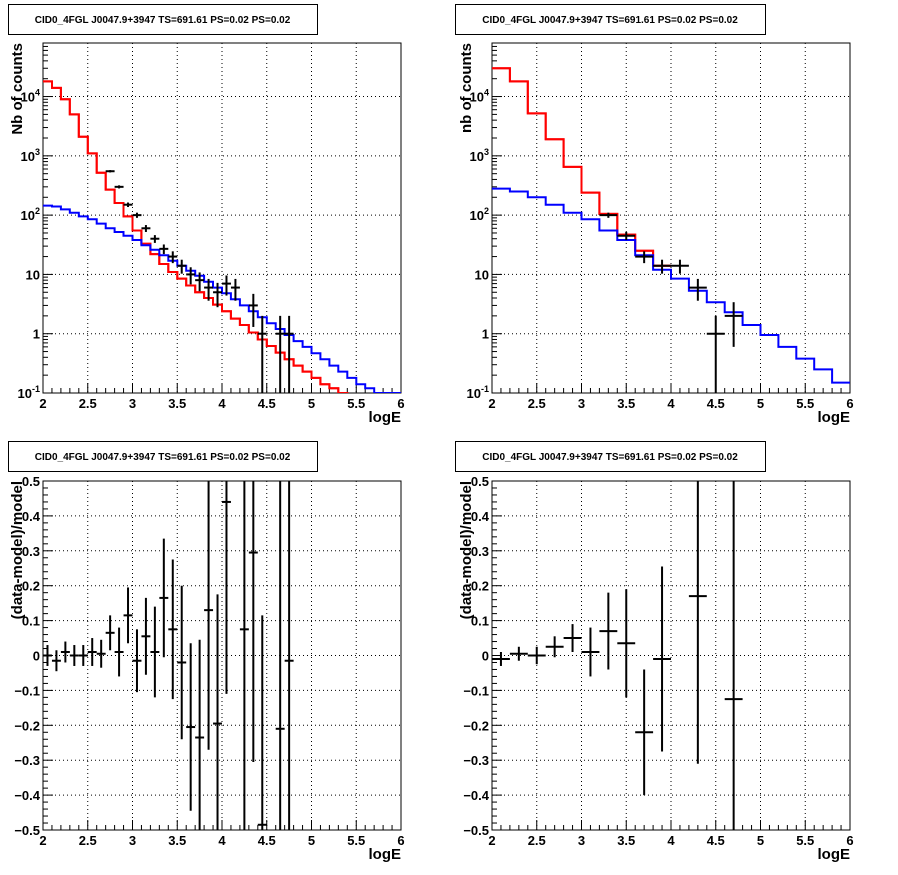 This screenshot has height=875, width=898. Describe the element at coordinates (29, 392) in the screenshot. I see `y-tick-label: 10⁻¹` at that location.